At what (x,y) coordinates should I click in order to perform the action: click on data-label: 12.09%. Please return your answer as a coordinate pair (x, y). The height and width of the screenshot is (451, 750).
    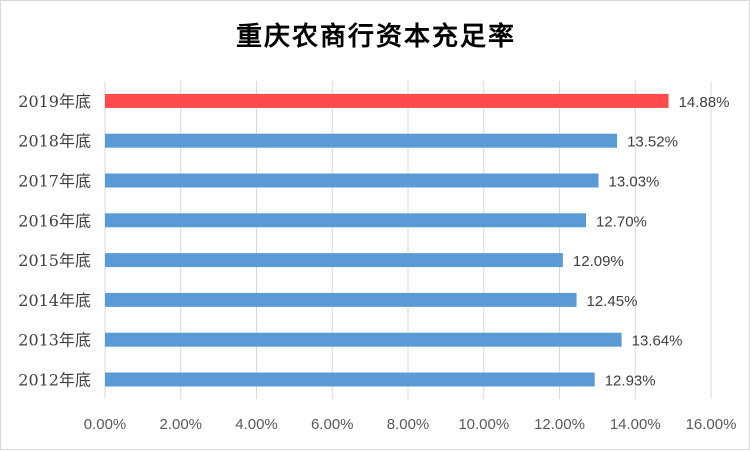
    Looking at the image, I should click on (598, 261).